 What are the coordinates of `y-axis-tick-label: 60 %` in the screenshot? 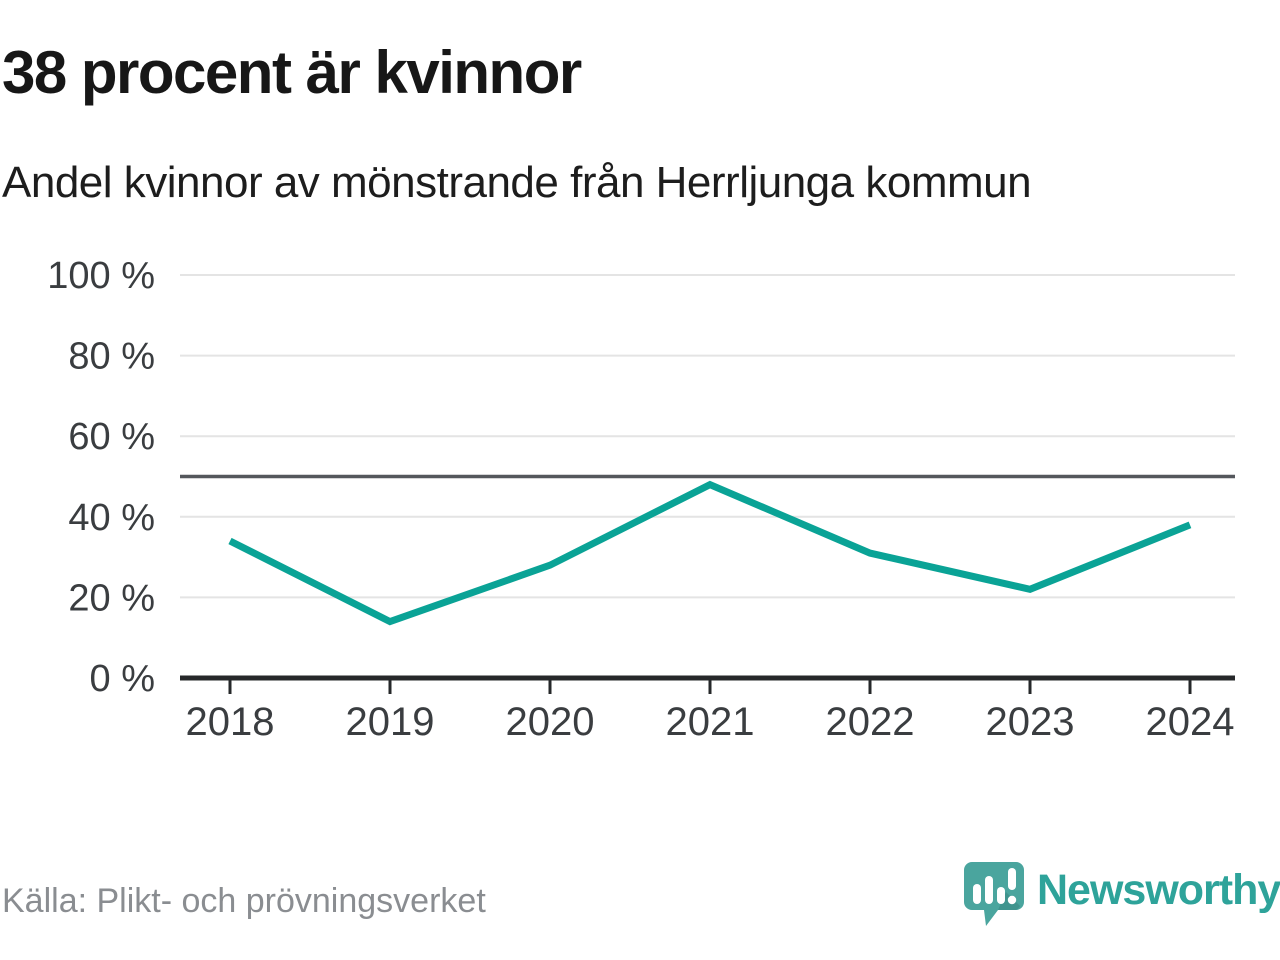 It's located at (111, 437).